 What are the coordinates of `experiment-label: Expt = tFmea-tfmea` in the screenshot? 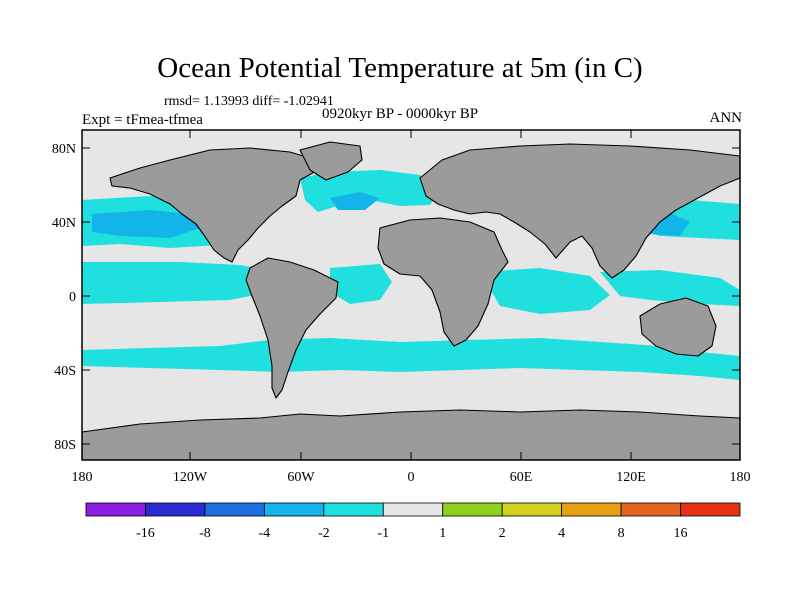 It's located at (142, 120).